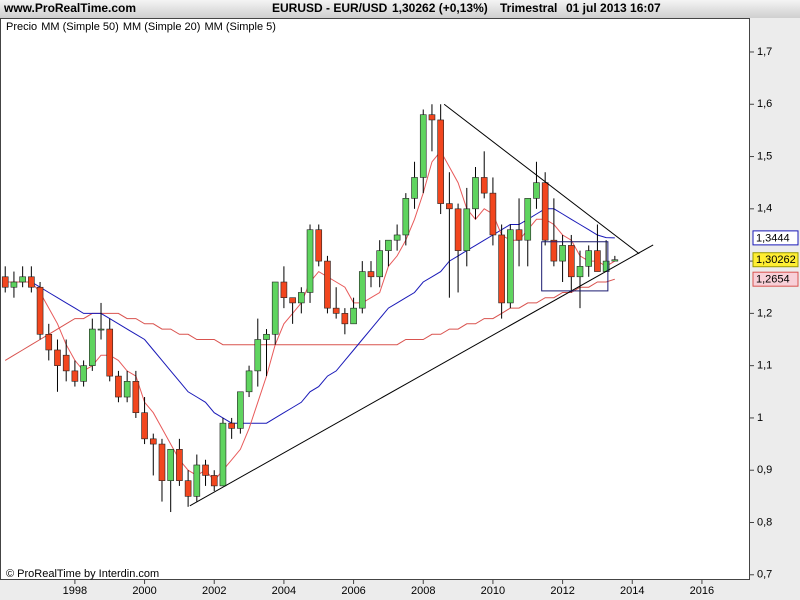 The width and height of the screenshot is (800, 600). Describe the element at coordinates (632, 591) in the screenshot. I see `x-tick-label: 2014` at that location.